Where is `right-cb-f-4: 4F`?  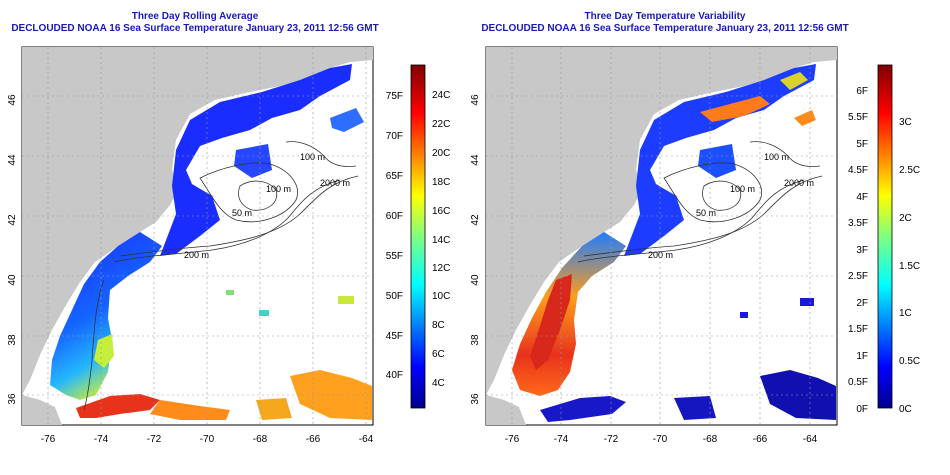 right-cb-f-4: 4F is located at coordinates (862, 197).